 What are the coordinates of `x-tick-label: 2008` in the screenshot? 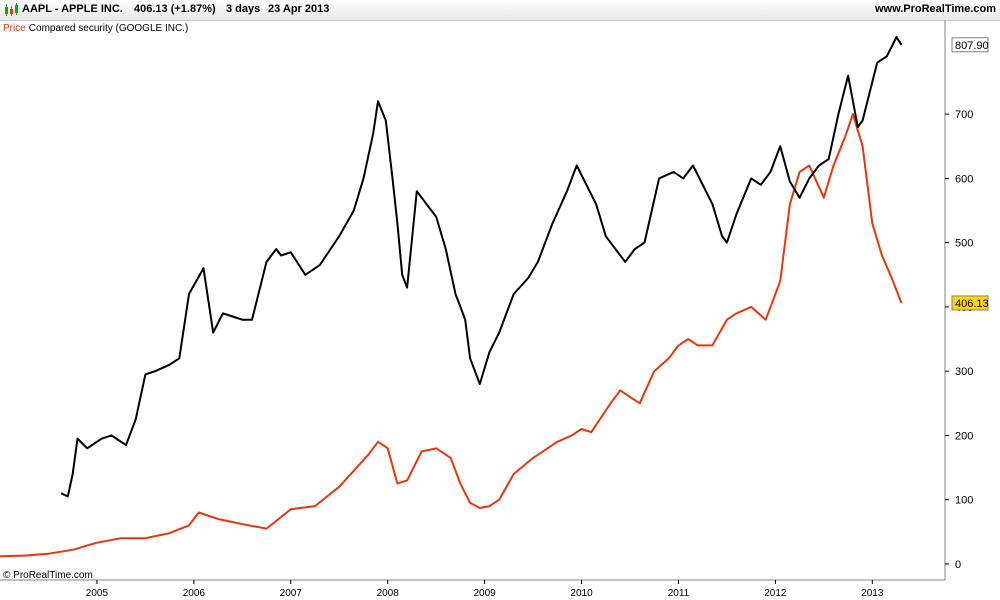 It's located at (388, 593).